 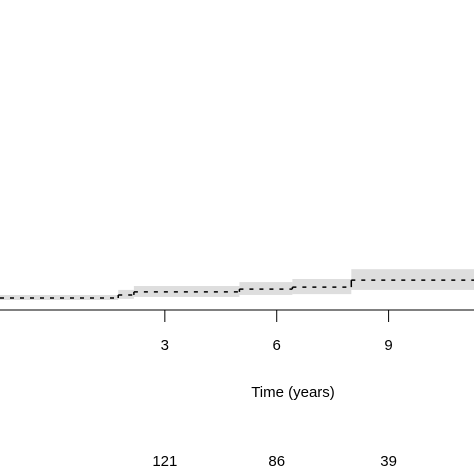 I want to click on at-risk-count: 39, so click(x=388, y=461).